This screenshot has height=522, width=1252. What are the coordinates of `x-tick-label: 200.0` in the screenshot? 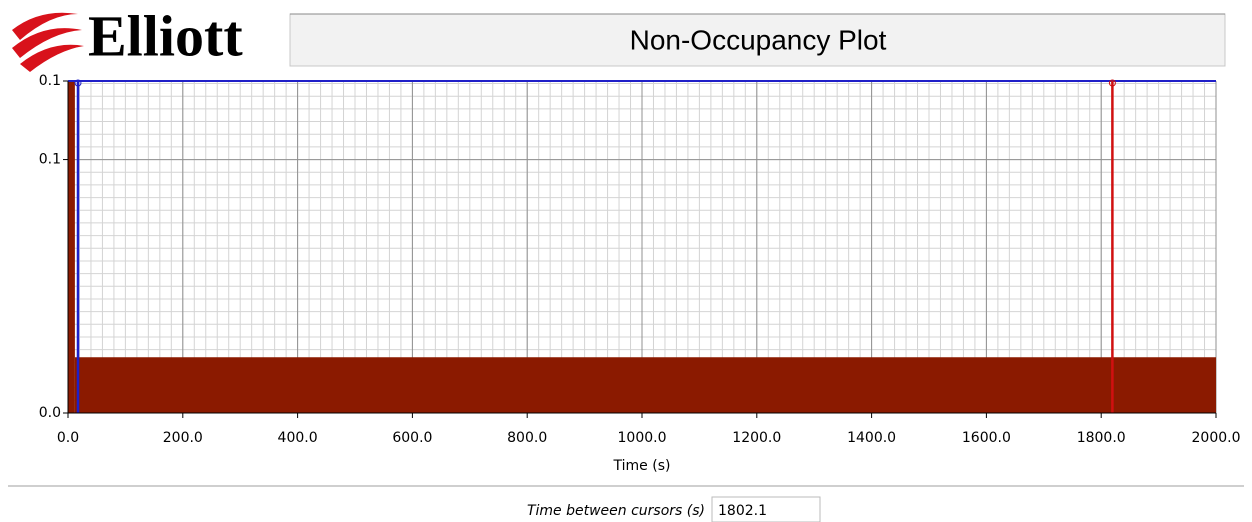 It's located at (183, 438).